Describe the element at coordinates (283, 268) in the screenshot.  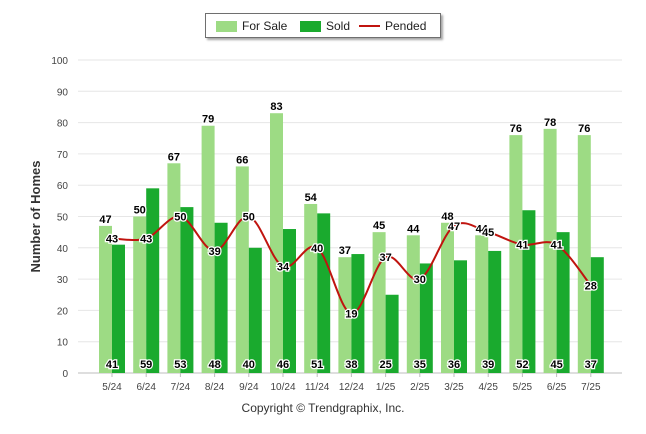
I see `pended-data-label: 34` at that location.